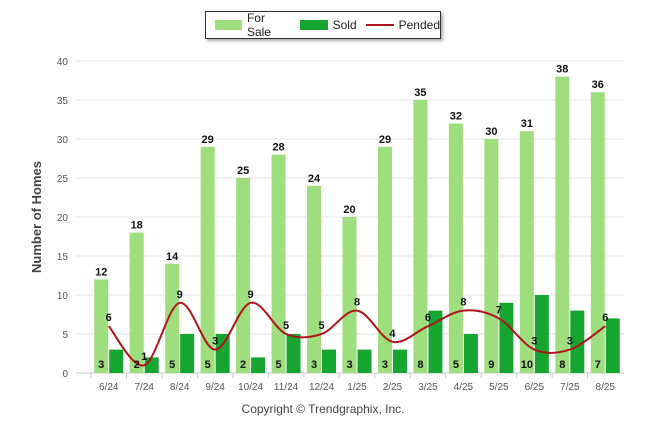 The image size is (646, 434). What do you see at coordinates (180, 387) in the screenshot?
I see `x-tick-label: 8/24` at bounding box center [180, 387].